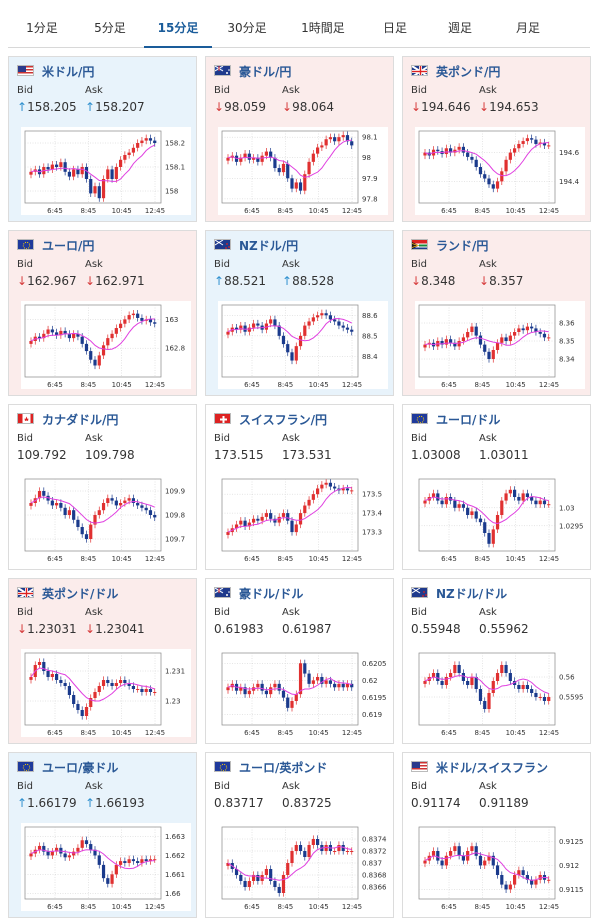 The height and width of the screenshot is (920, 595). What do you see at coordinates (394, 28) in the screenshot?
I see `tab-daily: 日足` at bounding box center [394, 28].